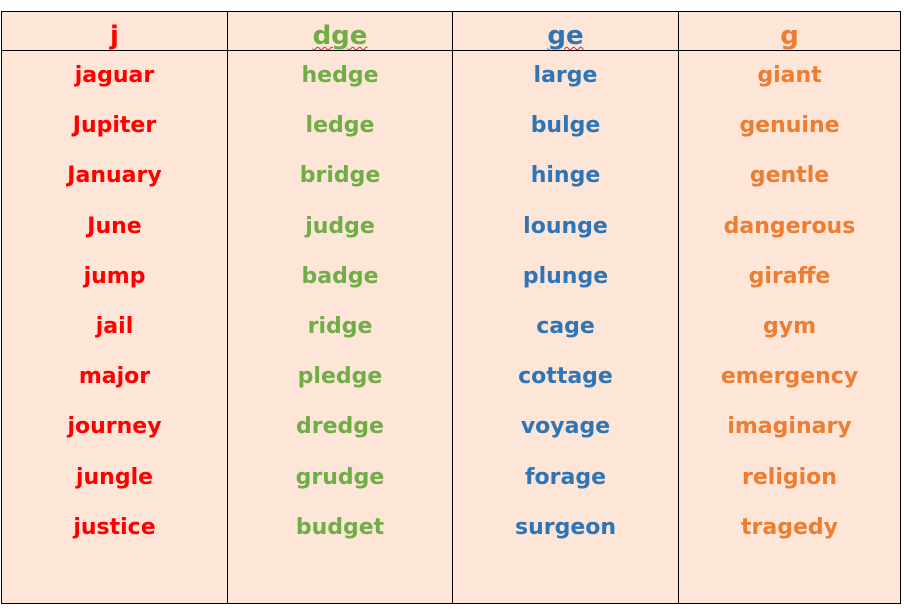  Describe the element at coordinates (114, 126) in the screenshot. I see `word: Jupiter` at that location.